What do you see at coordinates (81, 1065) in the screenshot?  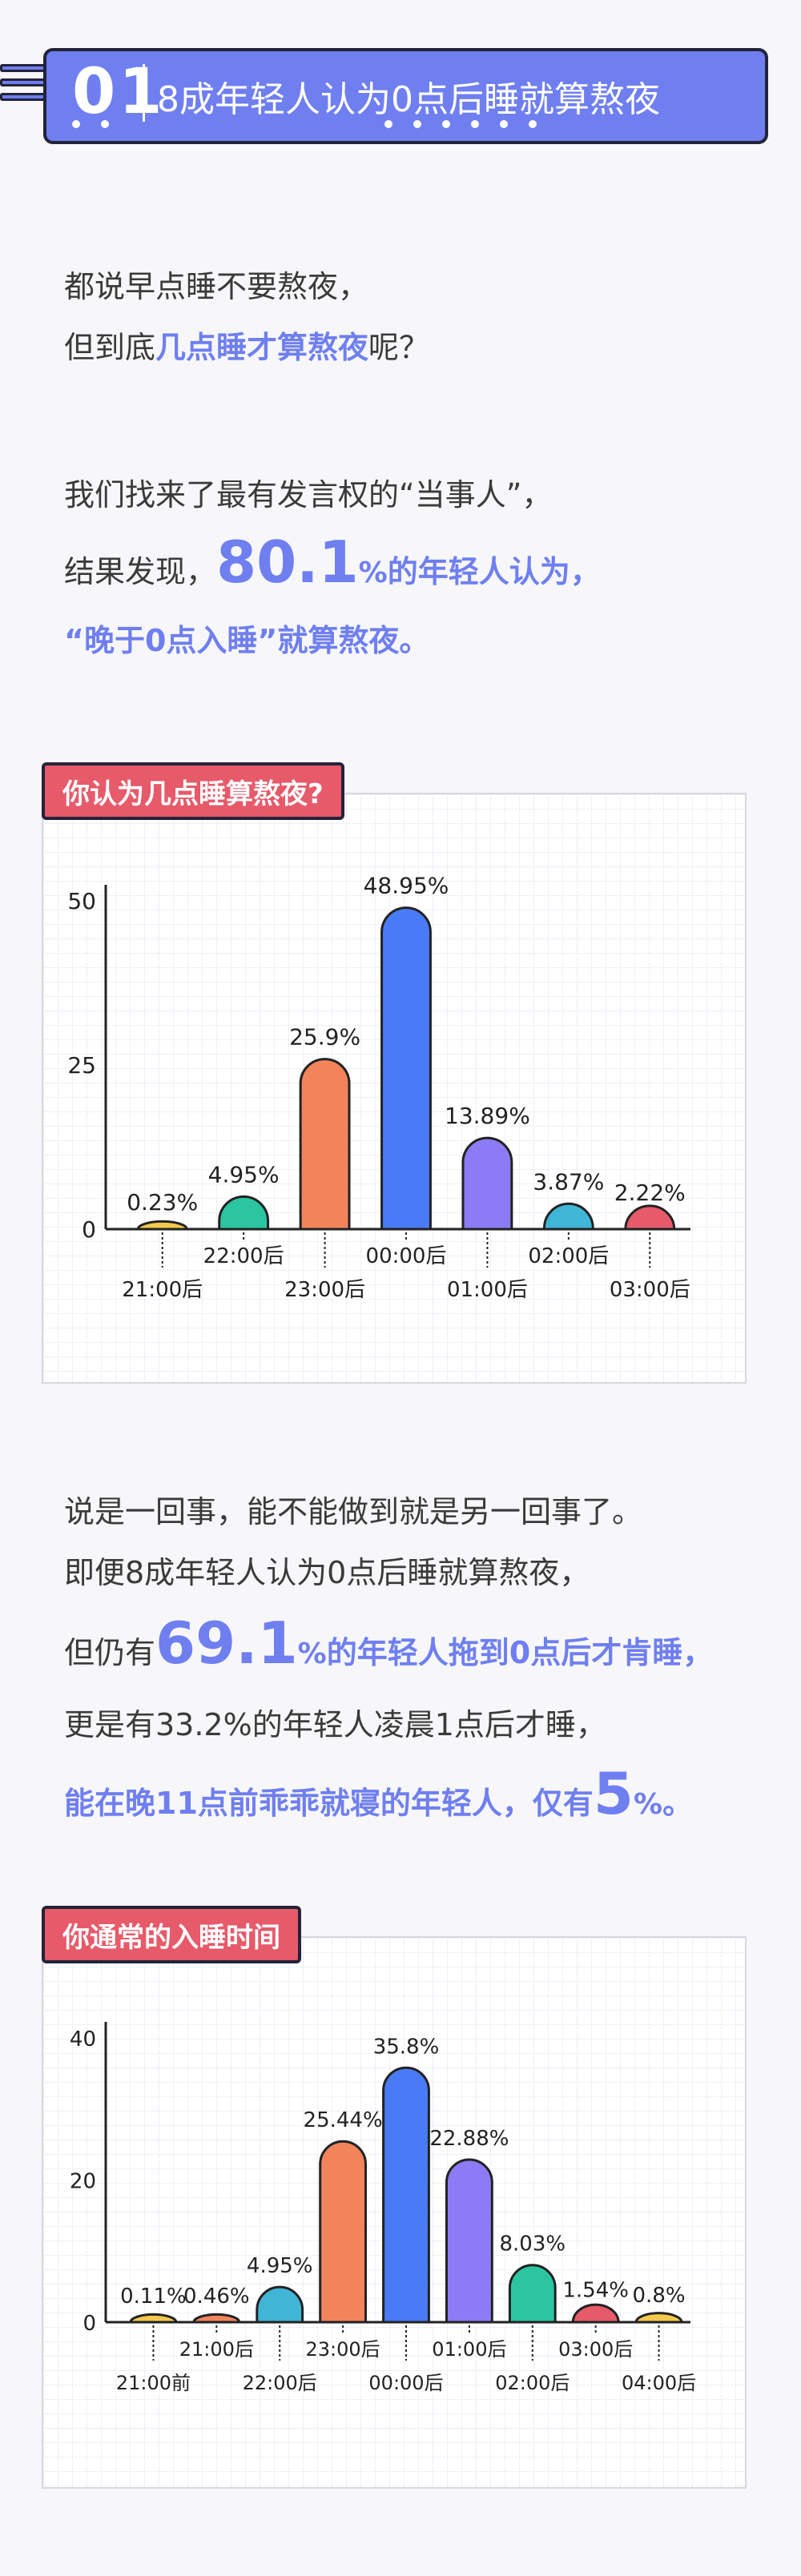 I see `y-tick-label-1: 25` at bounding box center [81, 1065].